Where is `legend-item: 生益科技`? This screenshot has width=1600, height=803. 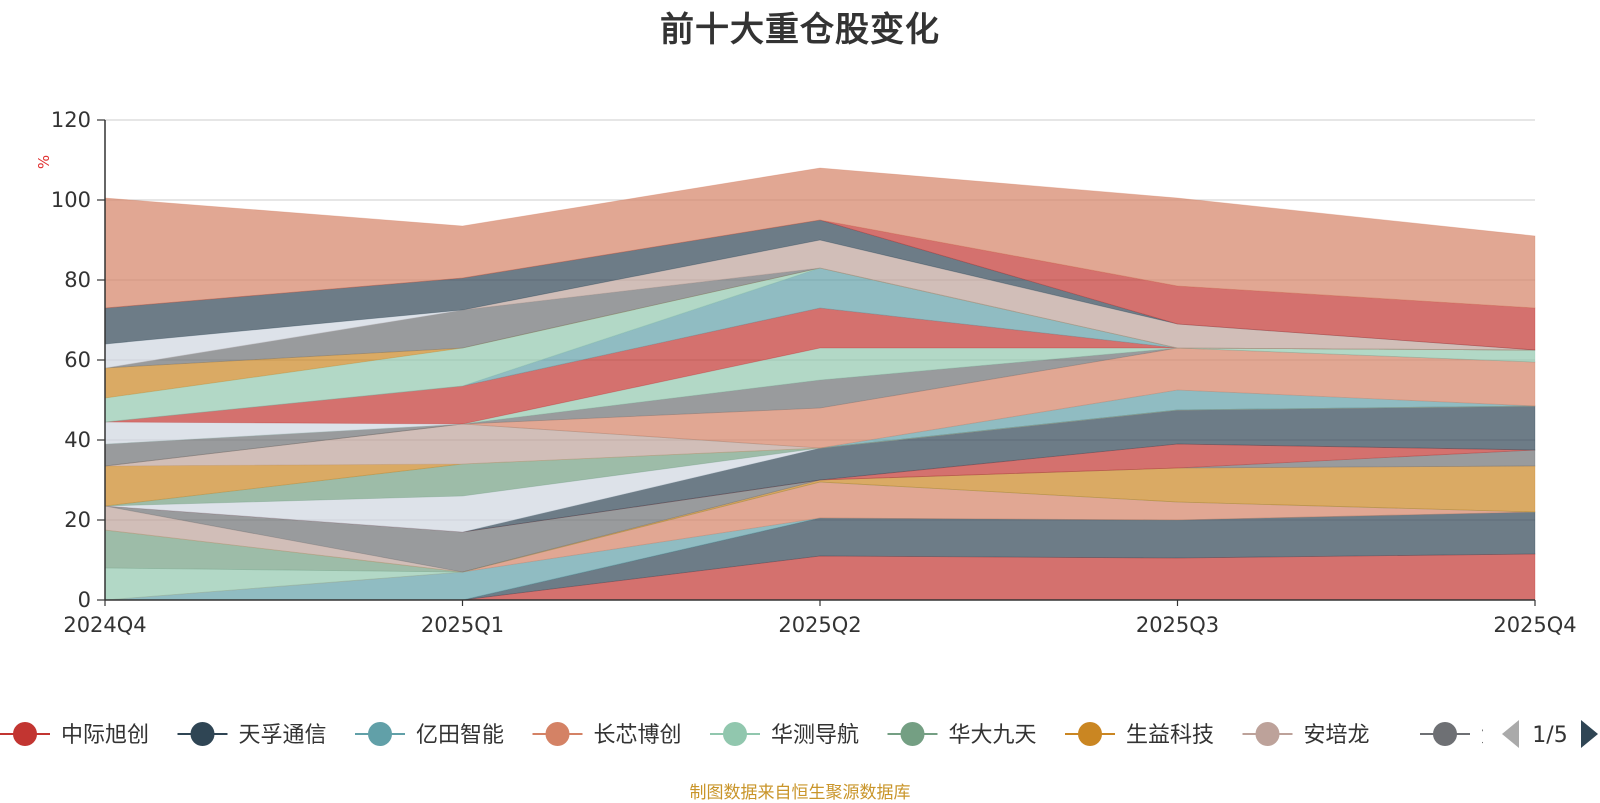 legend-item: 生益科技 is located at coordinates (1139, 735).